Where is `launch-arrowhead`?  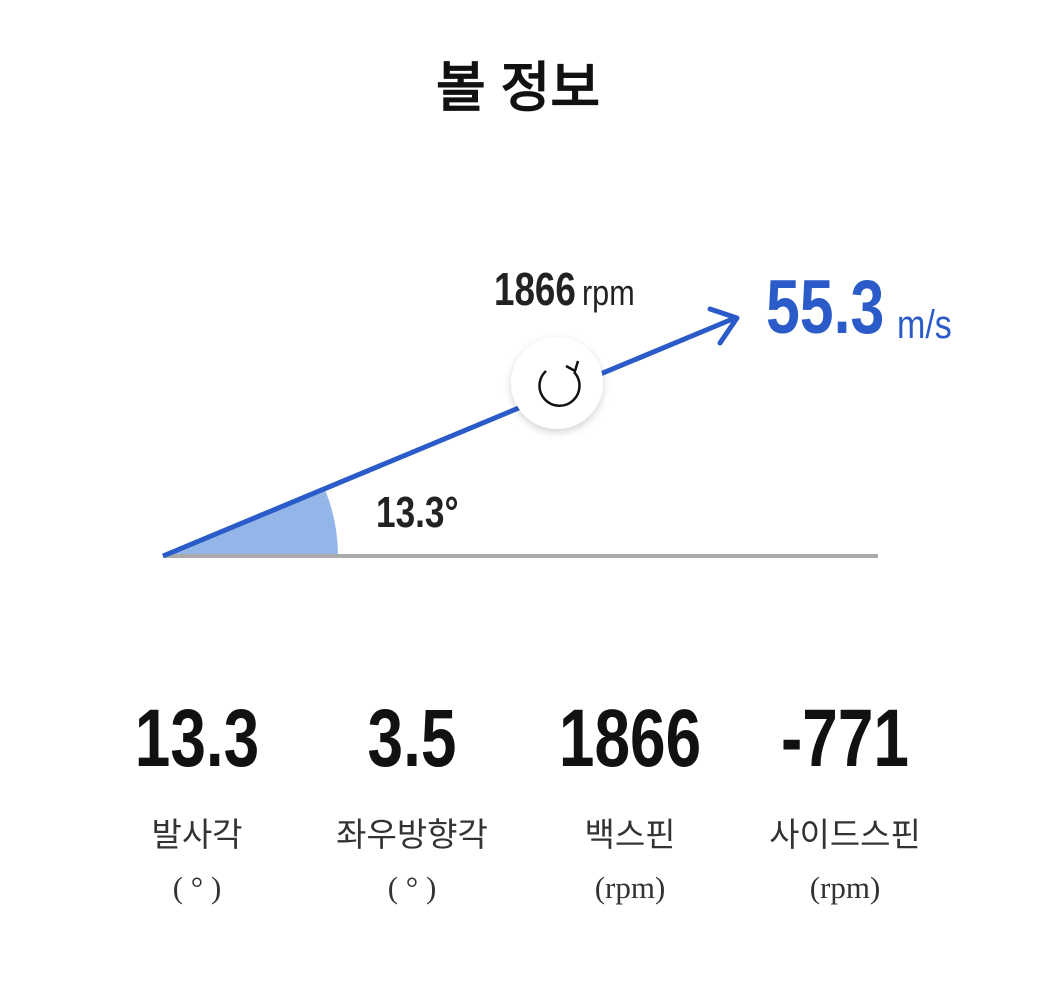
launch-arrowhead is located at coordinates (723, 326).